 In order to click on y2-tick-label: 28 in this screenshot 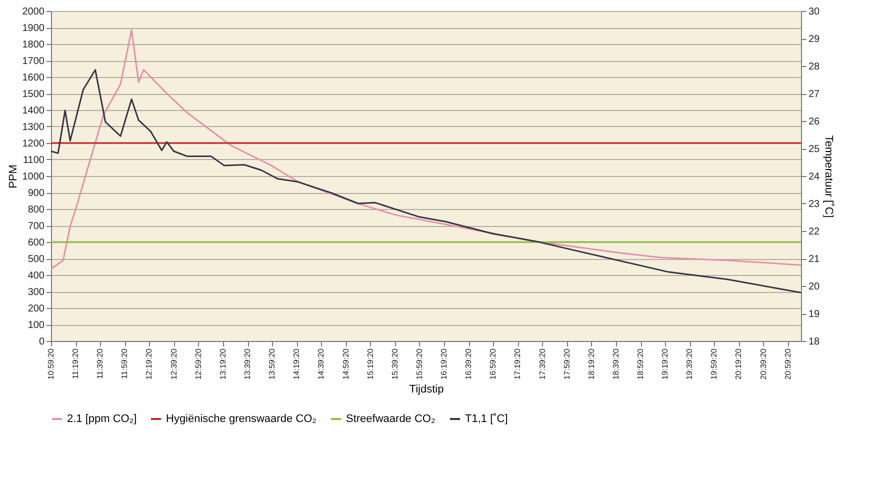, I will do `click(814, 67)`.